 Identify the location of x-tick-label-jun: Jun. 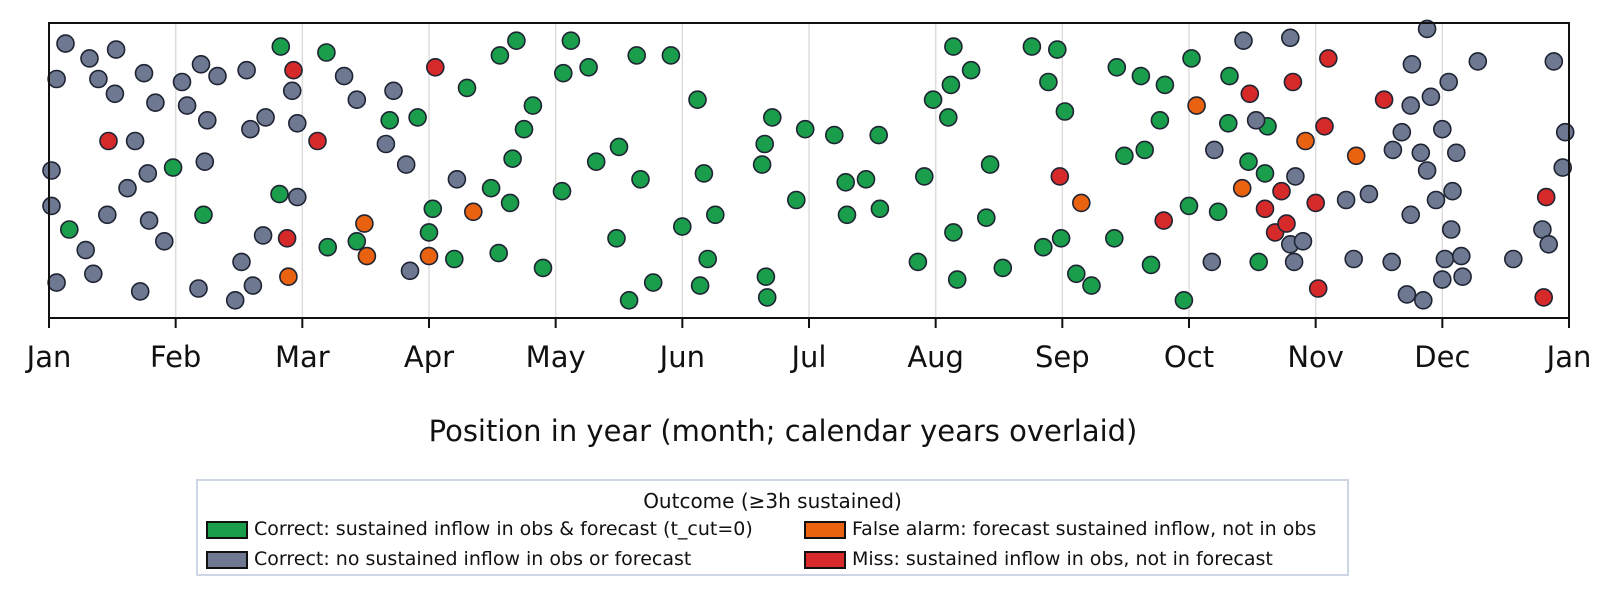
(681, 357).